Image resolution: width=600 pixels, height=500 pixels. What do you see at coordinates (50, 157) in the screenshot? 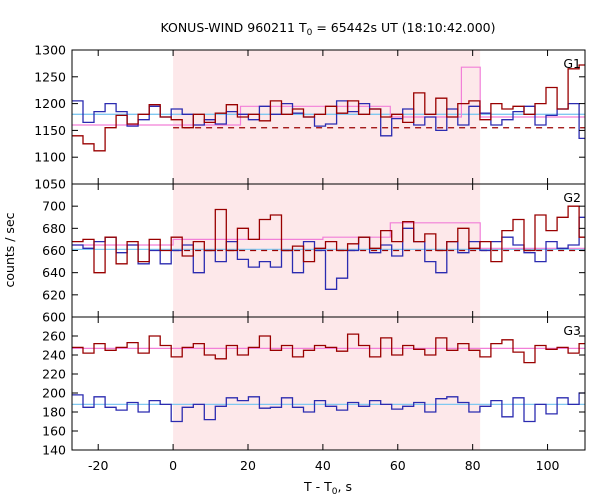
I see `y-tick-label: 1100` at bounding box center [50, 157].